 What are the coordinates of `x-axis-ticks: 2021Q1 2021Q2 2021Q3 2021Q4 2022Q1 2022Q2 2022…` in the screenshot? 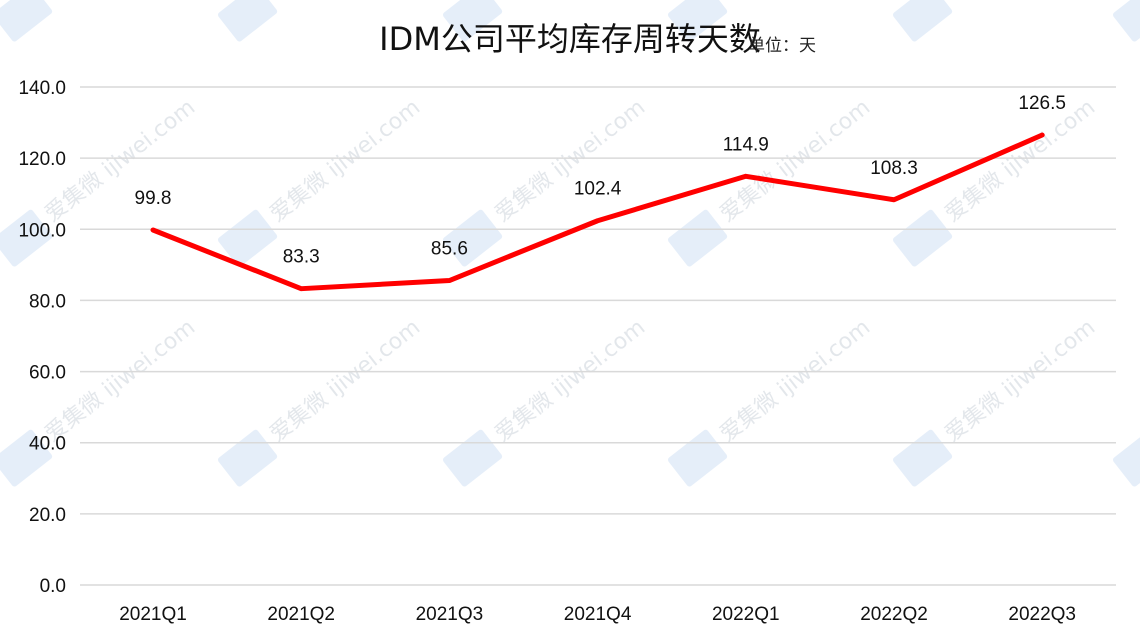 It's located at (597, 614).